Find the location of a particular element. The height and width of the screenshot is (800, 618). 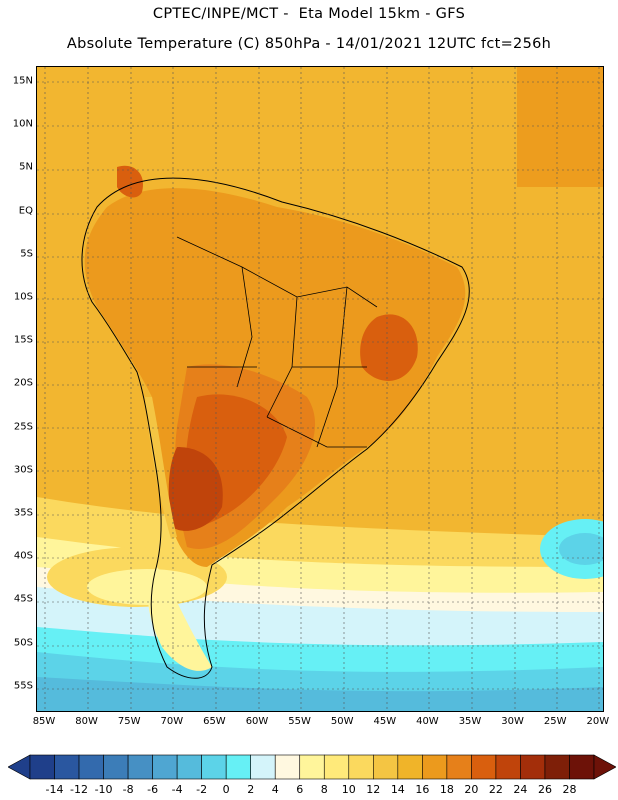

lat-label: 5N is located at coordinates (26, 167).